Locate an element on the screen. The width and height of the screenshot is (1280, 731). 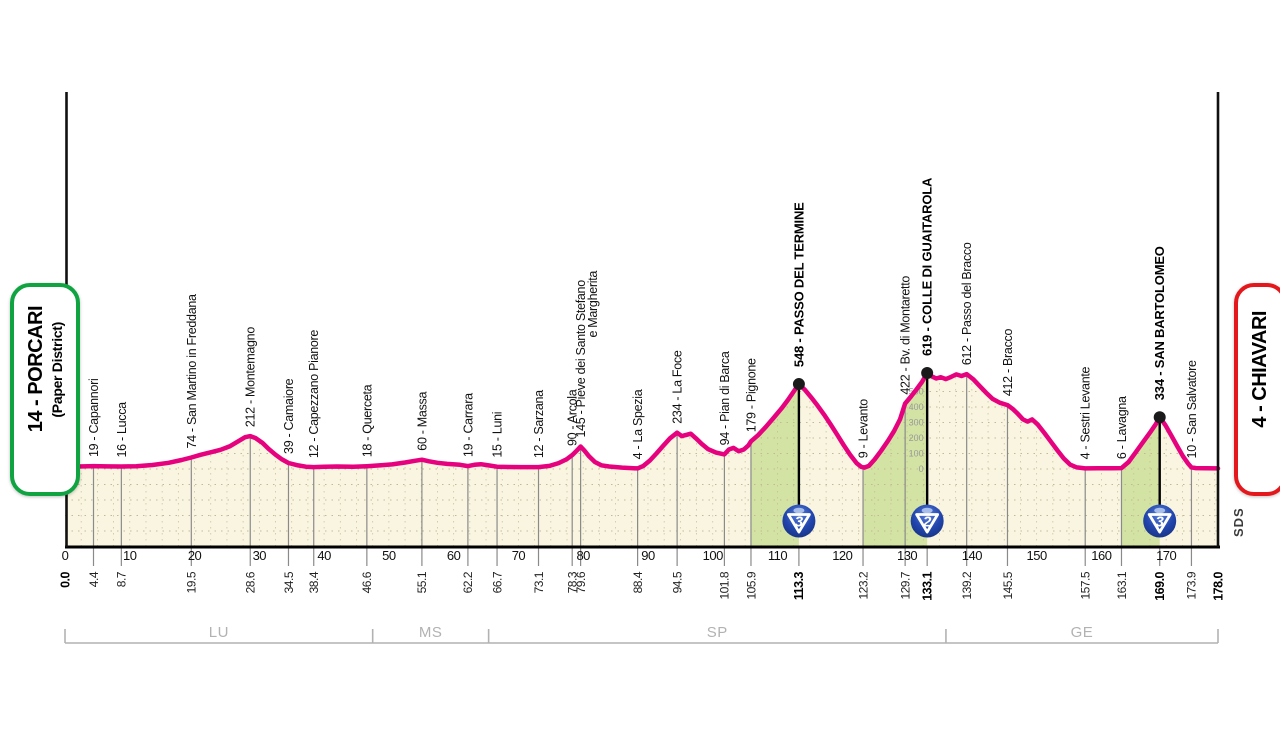
waypoint-label: 60 - Massa is located at coordinates (422, 421).